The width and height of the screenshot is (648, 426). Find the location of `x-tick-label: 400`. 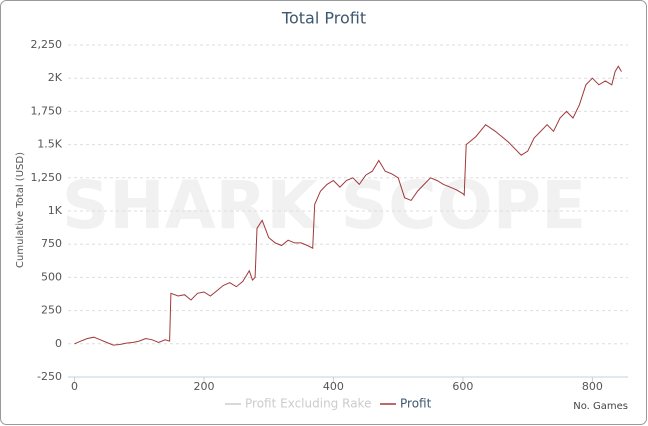

x-tick-label: 400 is located at coordinates (333, 386).